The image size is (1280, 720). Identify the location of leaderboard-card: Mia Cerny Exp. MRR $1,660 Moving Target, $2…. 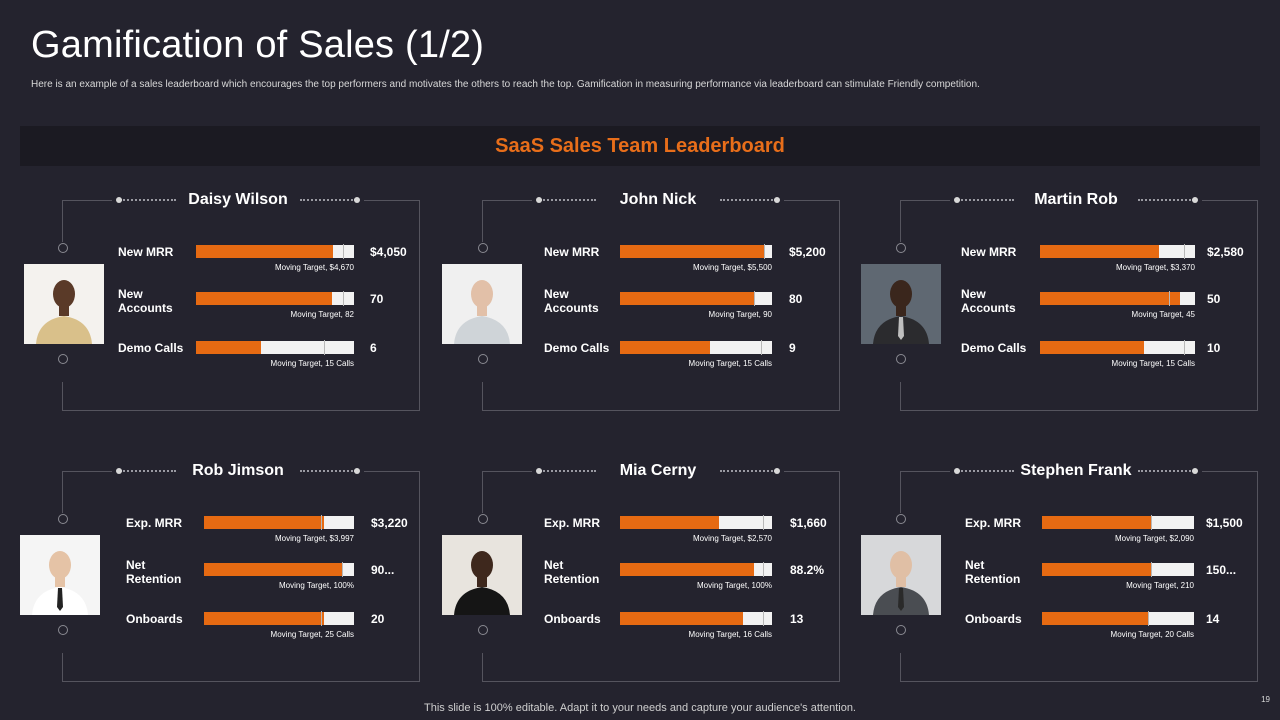
(650, 581).